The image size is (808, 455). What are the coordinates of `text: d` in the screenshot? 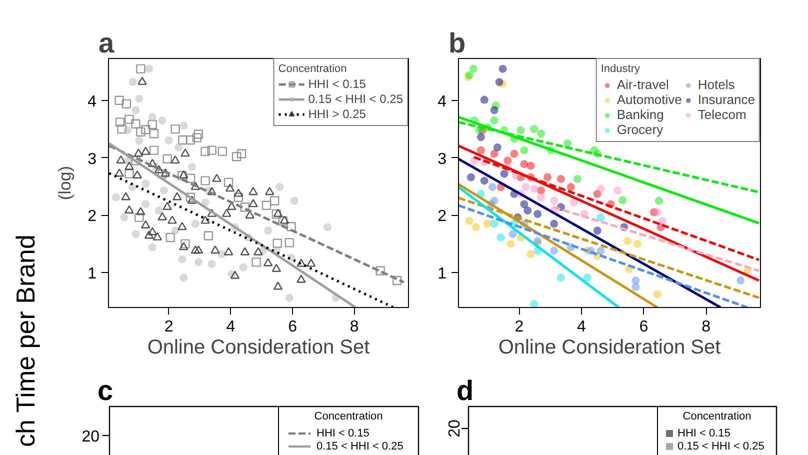 It's located at (465, 390).